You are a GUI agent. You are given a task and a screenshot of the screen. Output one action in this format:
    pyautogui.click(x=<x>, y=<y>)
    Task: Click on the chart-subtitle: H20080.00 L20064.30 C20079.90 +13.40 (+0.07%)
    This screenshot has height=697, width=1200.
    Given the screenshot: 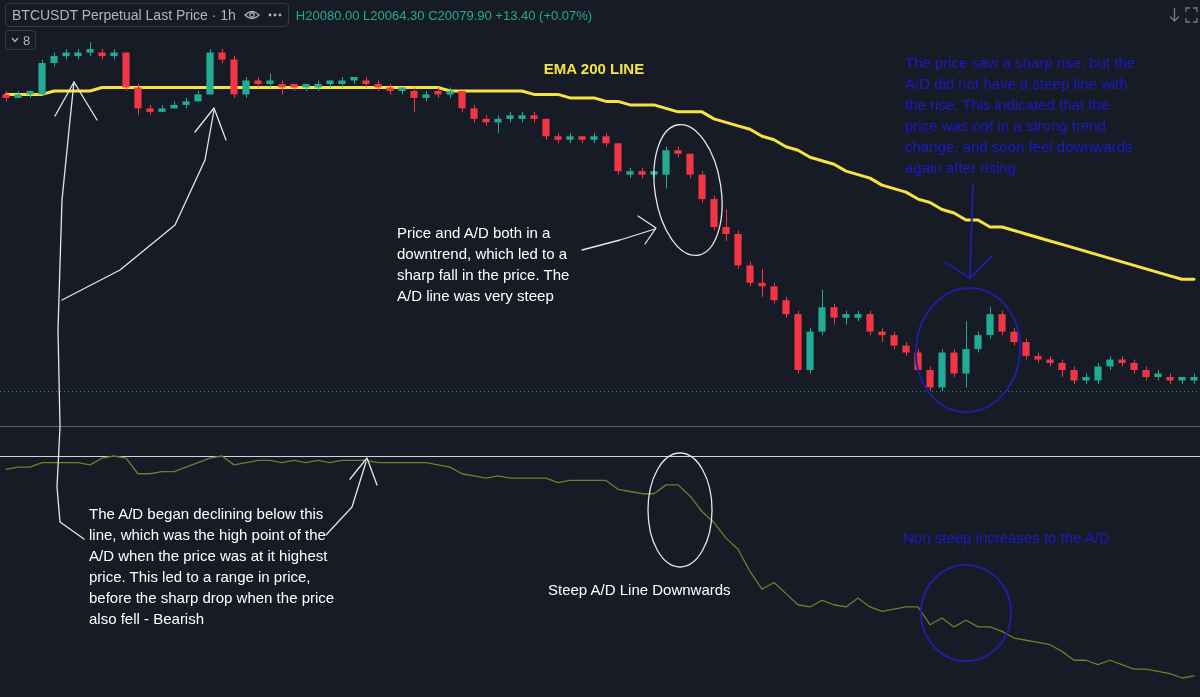 What is the action you would take?
    pyautogui.click(x=444, y=15)
    